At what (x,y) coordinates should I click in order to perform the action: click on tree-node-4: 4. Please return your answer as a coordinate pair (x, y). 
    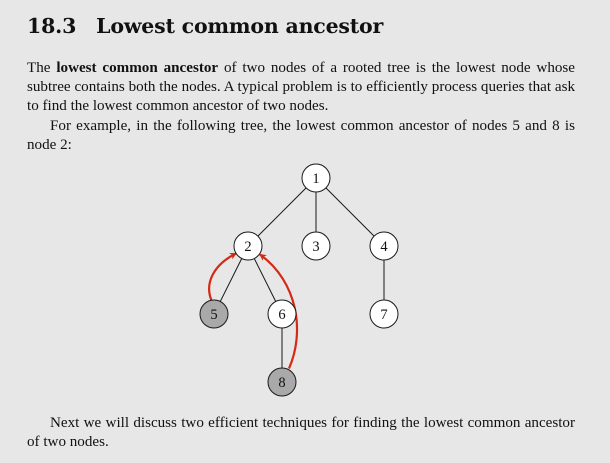
    Looking at the image, I should click on (384, 246).